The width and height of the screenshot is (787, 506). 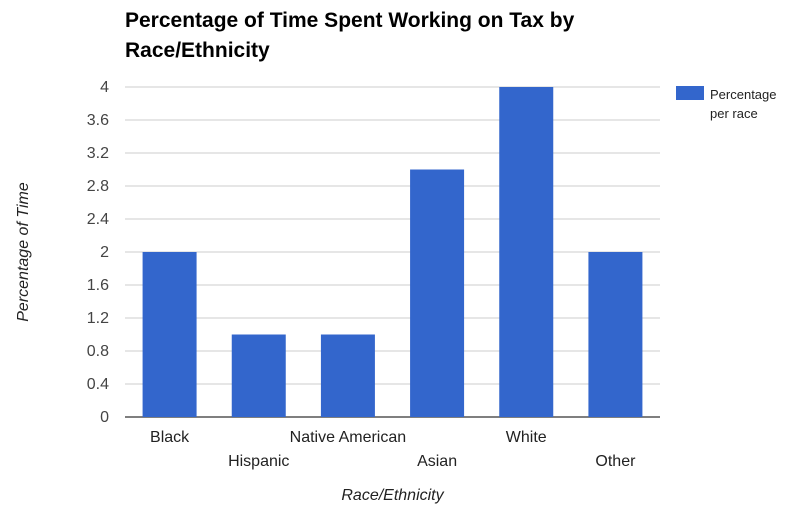 What do you see at coordinates (526, 437) in the screenshot?
I see `x-tick-label: White` at bounding box center [526, 437].